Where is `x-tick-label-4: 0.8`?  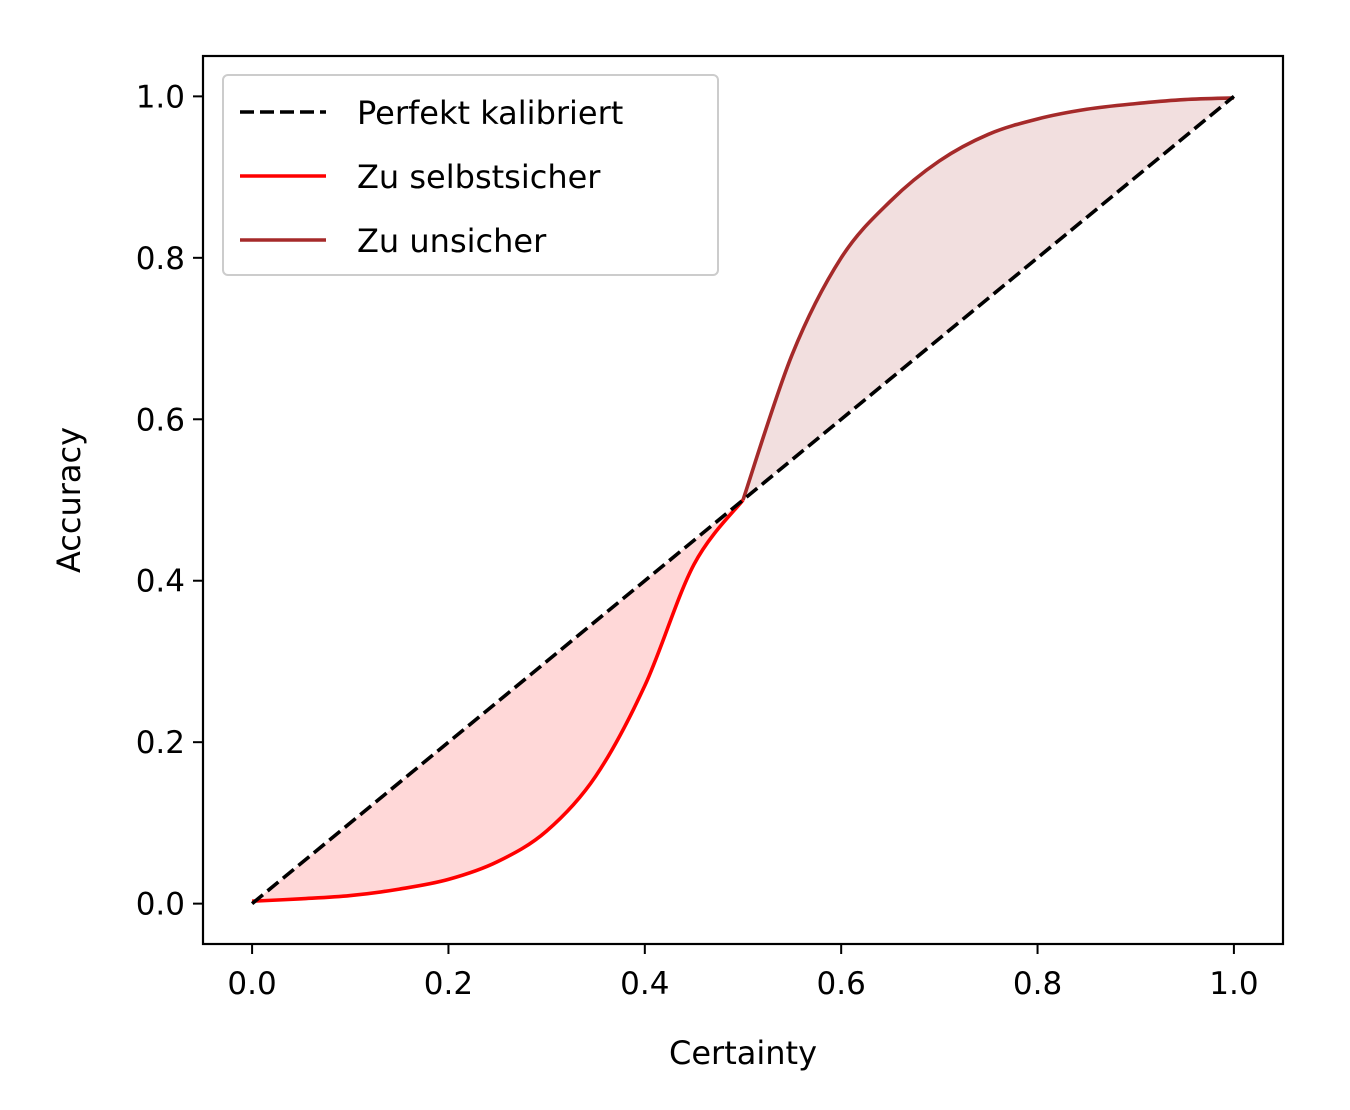 x-tick-label-4: 0.8 is located at coordinates (1037, 984).